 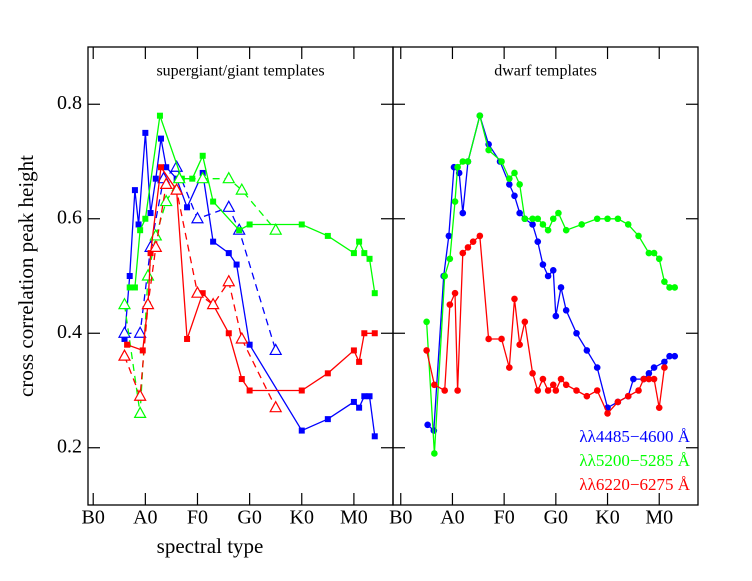 I want to click on x-axis-label: spectral type, so click(x=210, y=546).